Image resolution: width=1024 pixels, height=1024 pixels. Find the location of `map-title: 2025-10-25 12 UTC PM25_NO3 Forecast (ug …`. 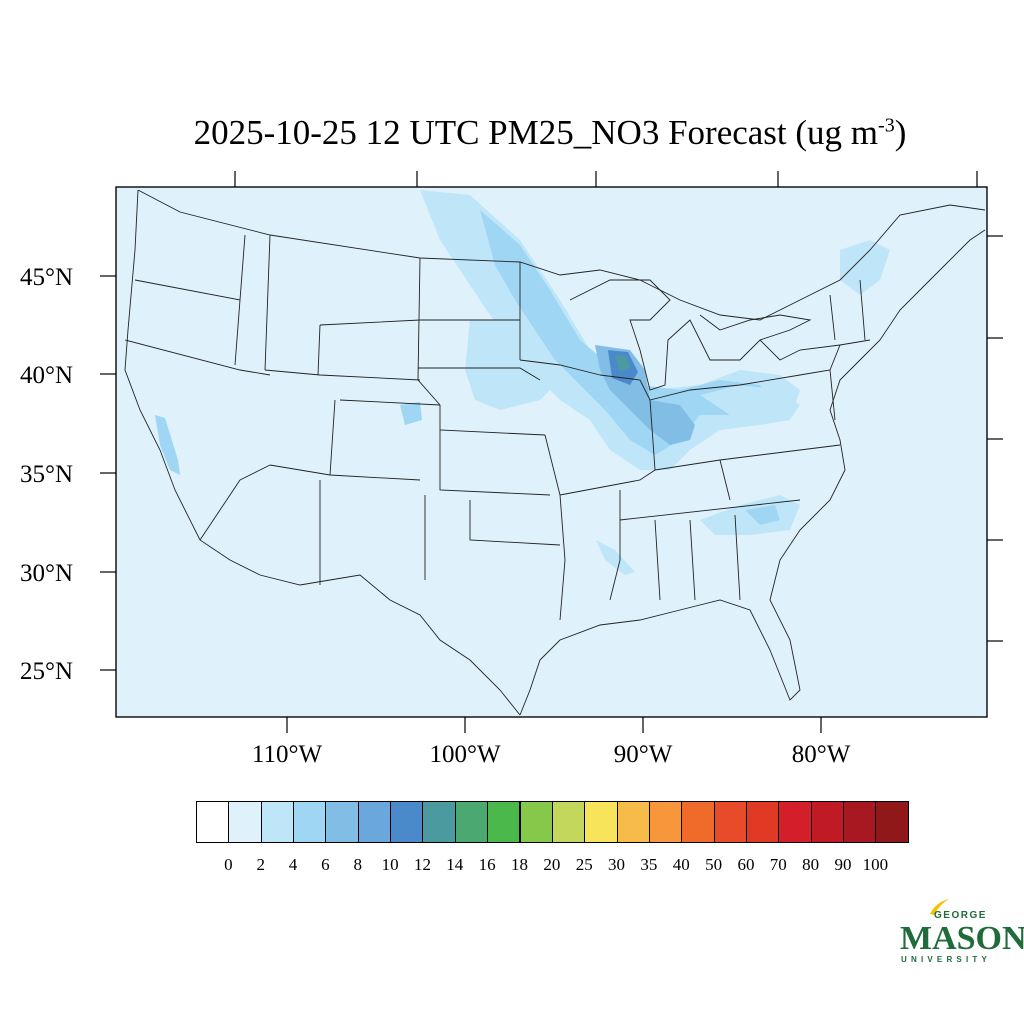

map-title: 2025-10-25 12 UTC PM25_NO3 Forecast (ug … is located at coordinates (550, 132).